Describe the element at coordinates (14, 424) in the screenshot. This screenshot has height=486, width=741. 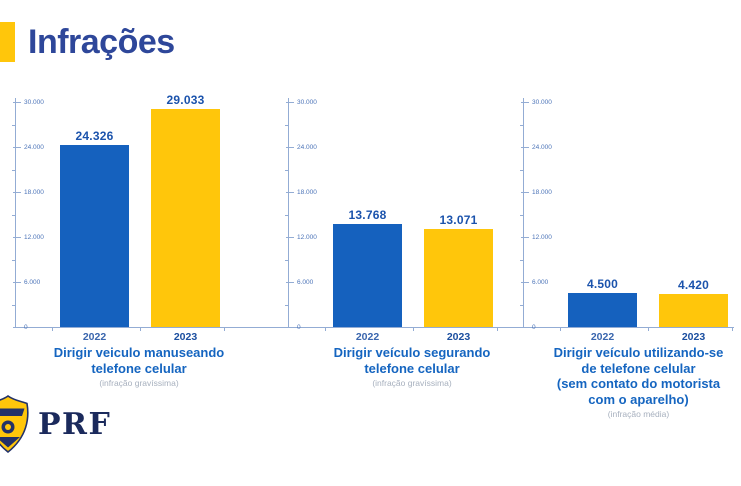
I see `prf-badge-icon` at that location.